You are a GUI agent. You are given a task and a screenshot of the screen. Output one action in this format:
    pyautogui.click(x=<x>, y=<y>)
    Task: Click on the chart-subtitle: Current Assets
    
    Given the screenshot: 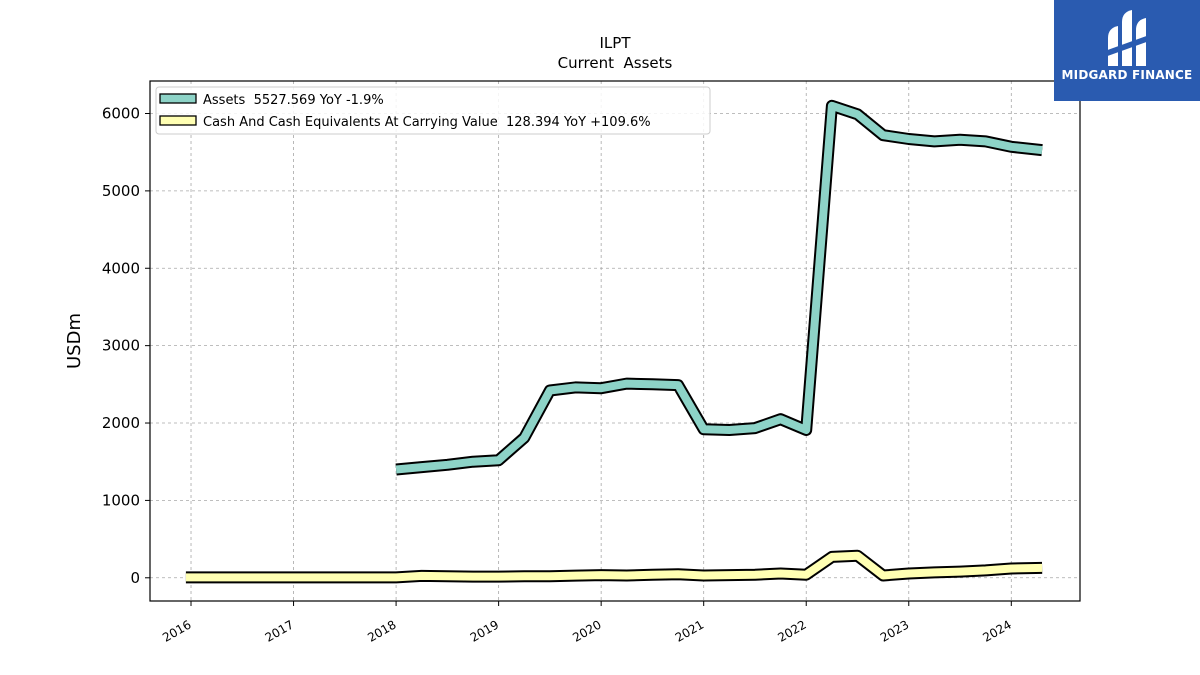 What is the action you would take?
    pyautogui.click(x=615, y=63)
    